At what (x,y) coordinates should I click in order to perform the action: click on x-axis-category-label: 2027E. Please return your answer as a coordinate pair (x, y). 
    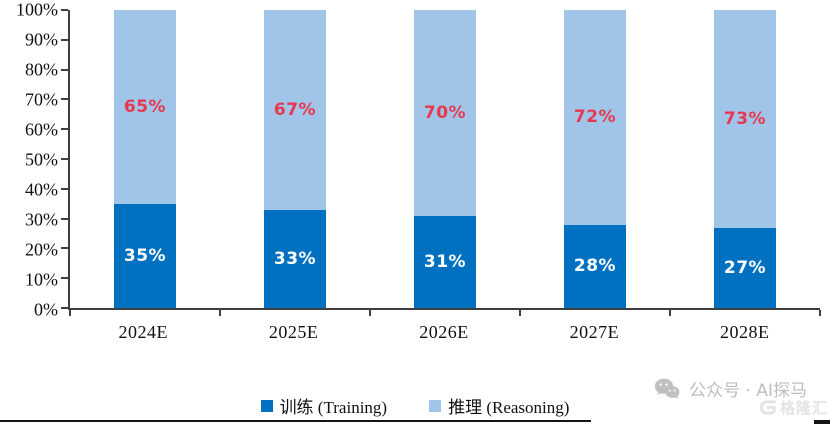
    Looking at the image, I should click on (594, 332).